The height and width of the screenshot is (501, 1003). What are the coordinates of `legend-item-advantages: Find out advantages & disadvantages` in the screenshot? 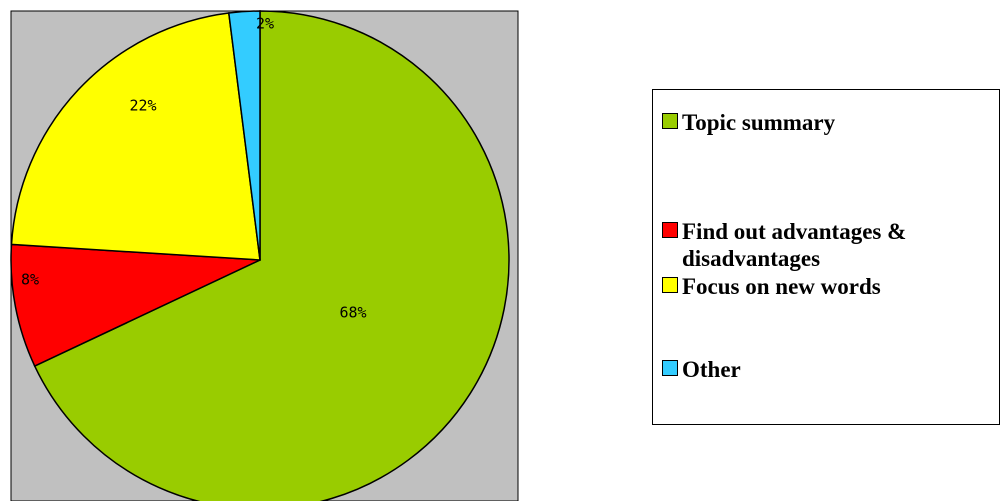 It's located at (832, 245).